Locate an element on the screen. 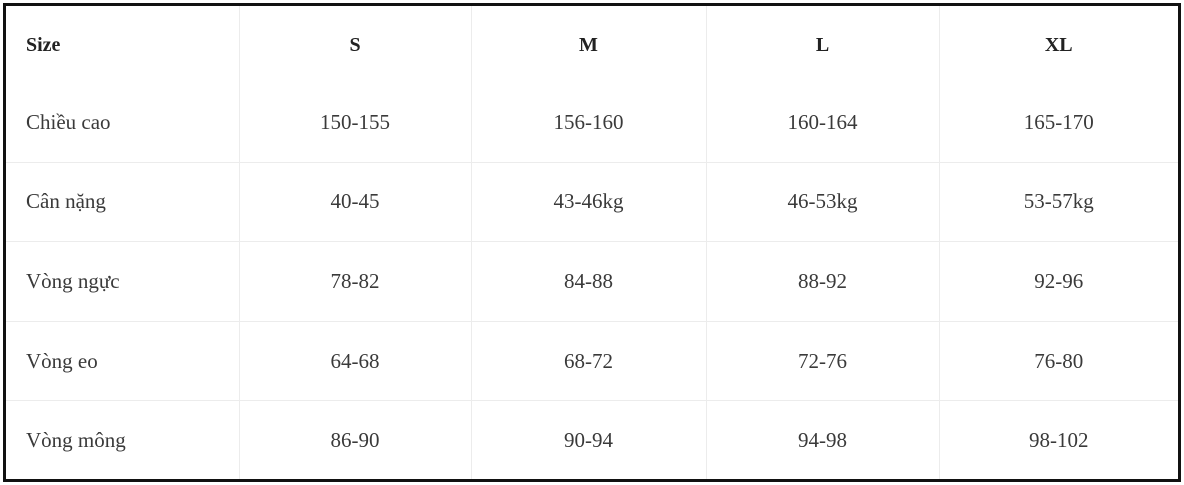 This screenshot has width=1184, height=485. table-cell: 78-82 is located at coordinates (355, 281).